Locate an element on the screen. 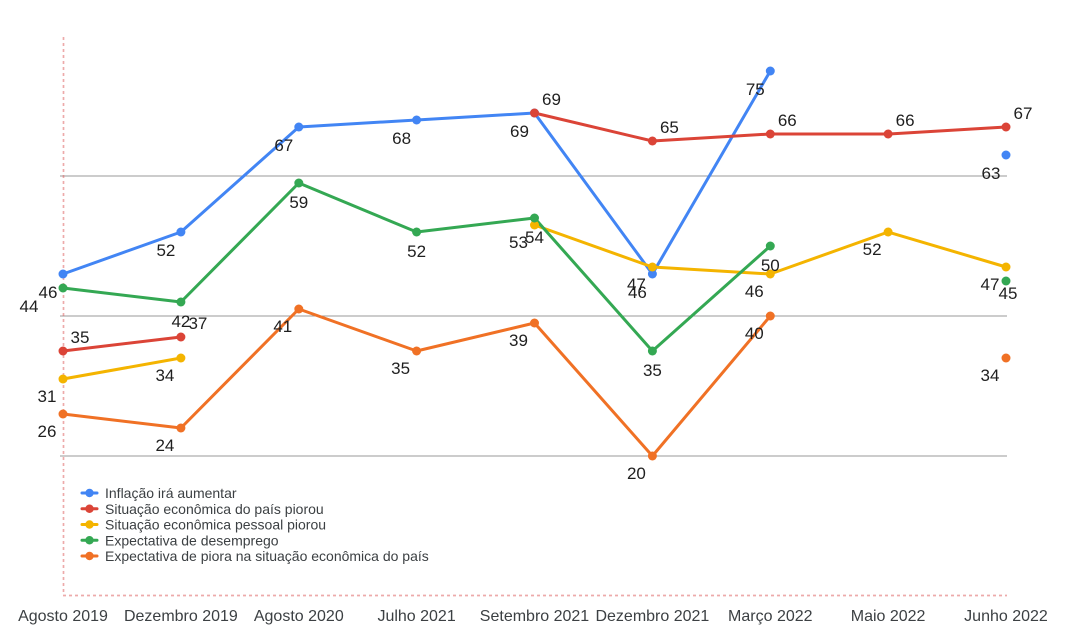 The height and width of the screenshot is (642, 1066). data-label-s4-c2: 41 is located at coordinates (282, 326).